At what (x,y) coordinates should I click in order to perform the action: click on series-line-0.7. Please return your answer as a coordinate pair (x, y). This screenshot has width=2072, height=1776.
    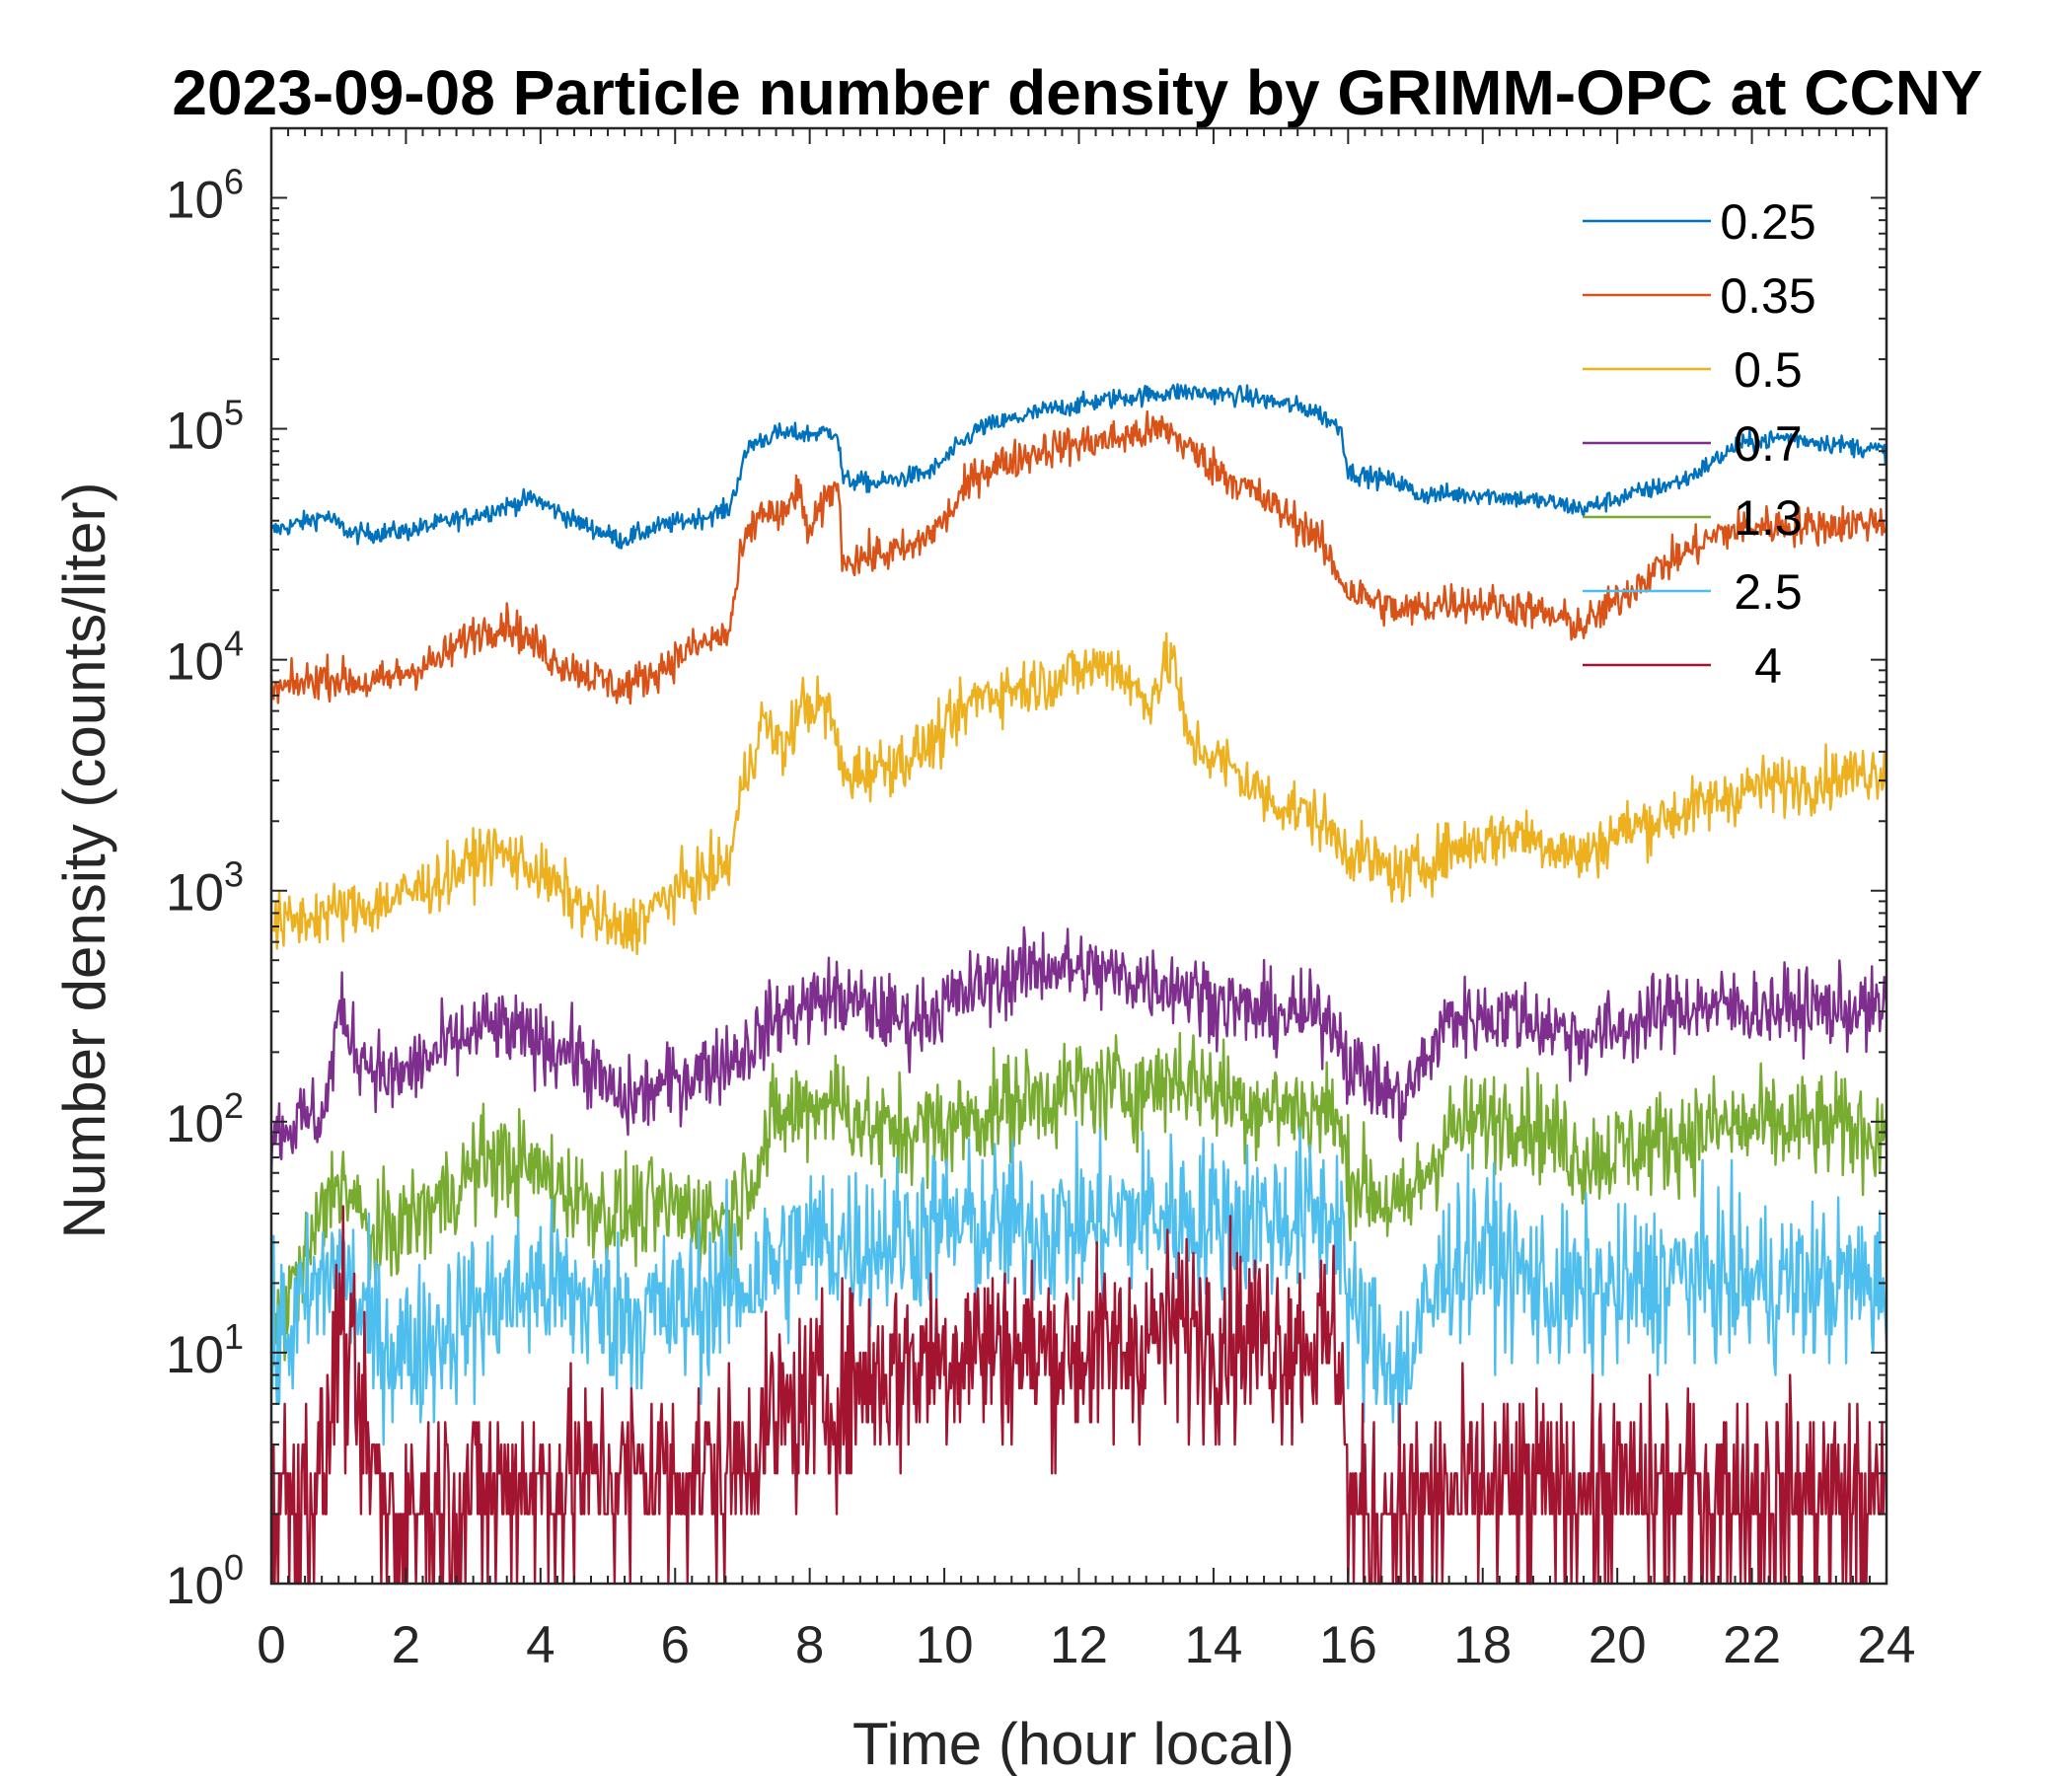
    Looking at the image, I should click on (1078, 1052).